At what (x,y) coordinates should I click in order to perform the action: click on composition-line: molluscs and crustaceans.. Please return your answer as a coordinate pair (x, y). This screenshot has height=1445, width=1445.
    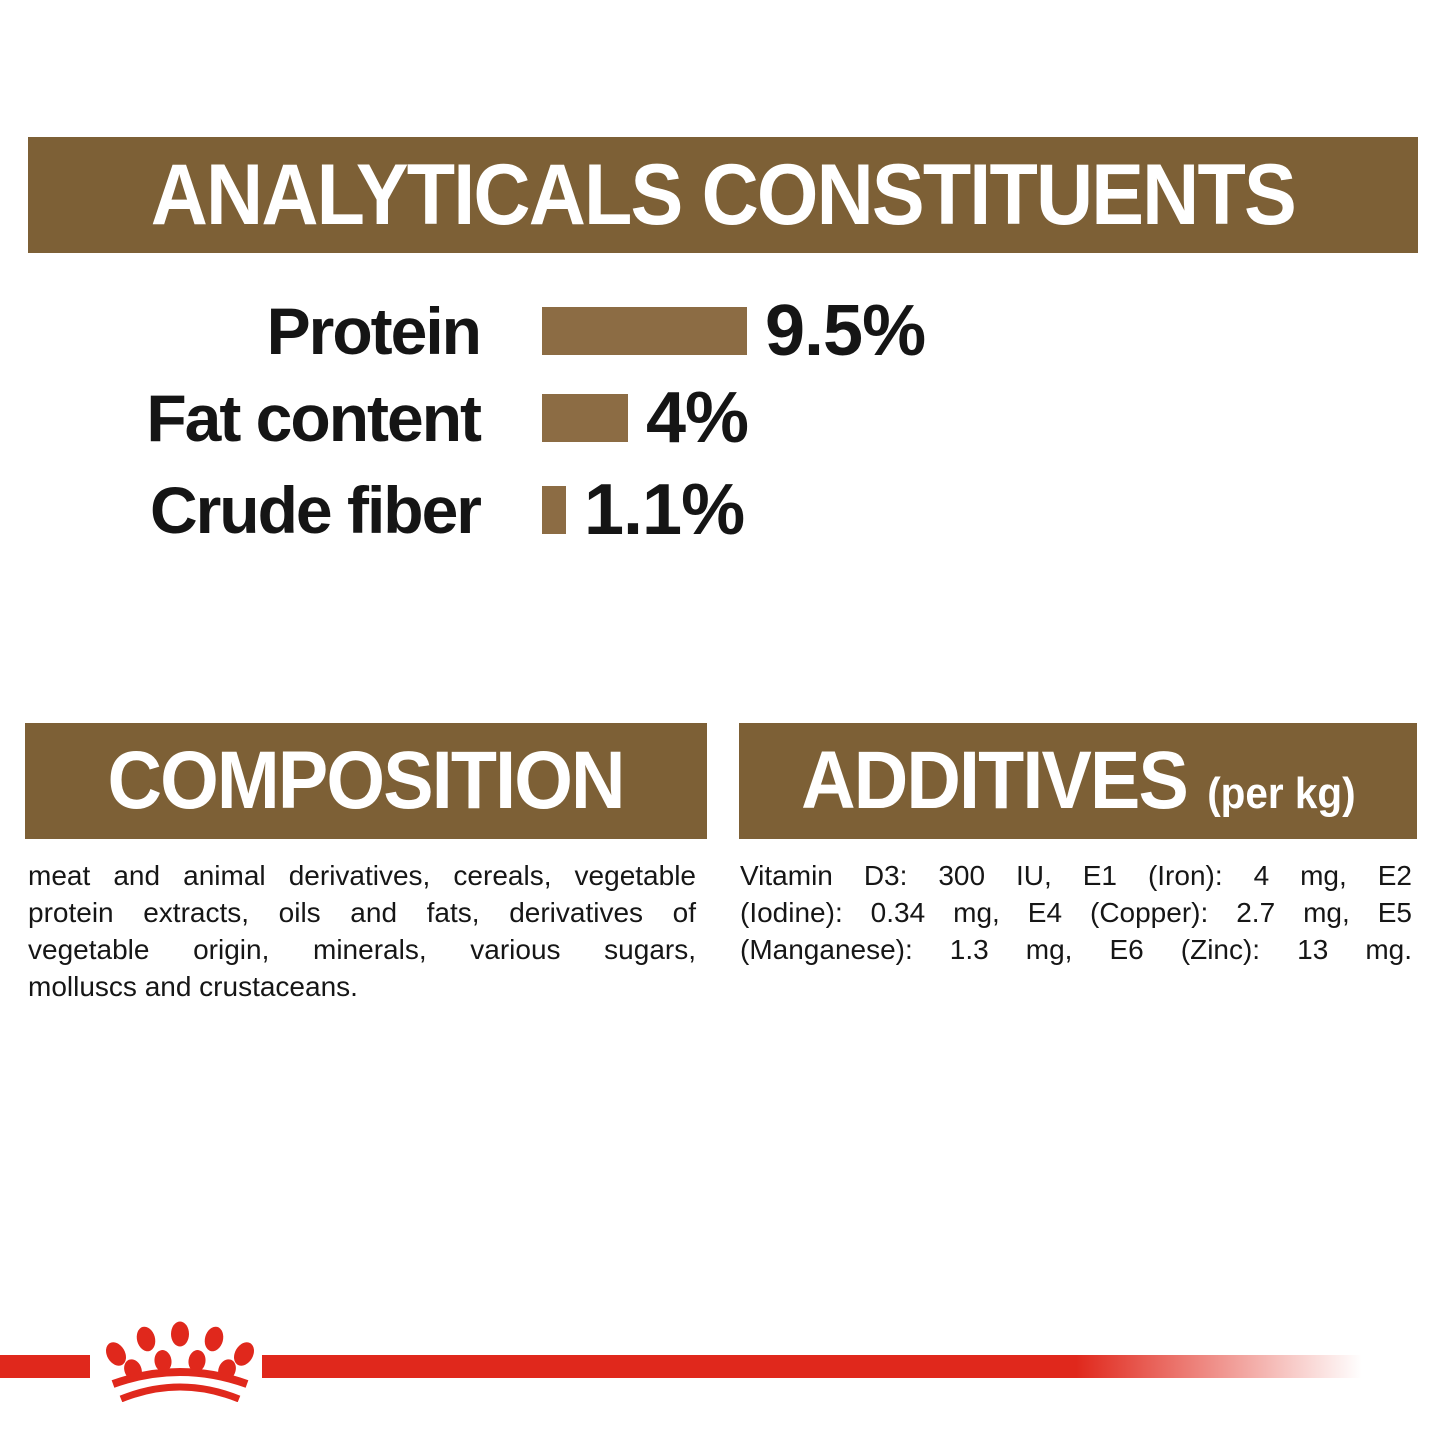
    Looking at the image, I should click on (193, 986).